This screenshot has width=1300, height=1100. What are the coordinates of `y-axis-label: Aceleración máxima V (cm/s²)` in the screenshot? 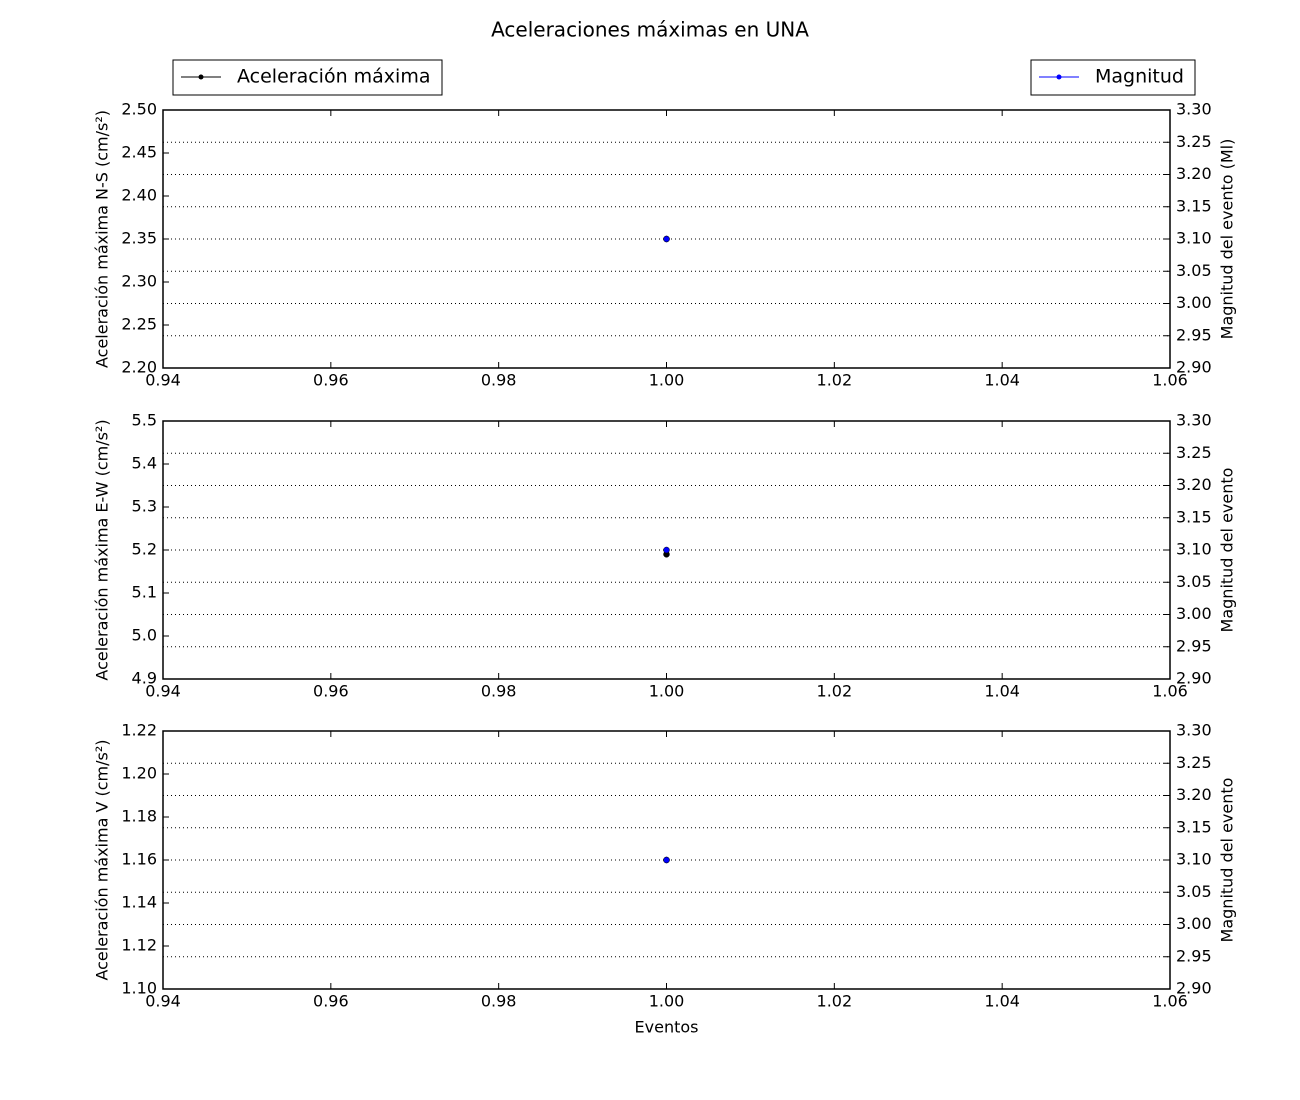 It's located at (102, 859).